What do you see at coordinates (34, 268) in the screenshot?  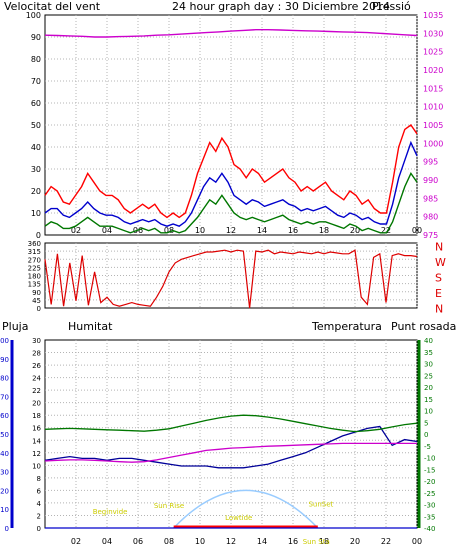 I see `direction-axis-tick: 225` at bounding box center [34, 268].